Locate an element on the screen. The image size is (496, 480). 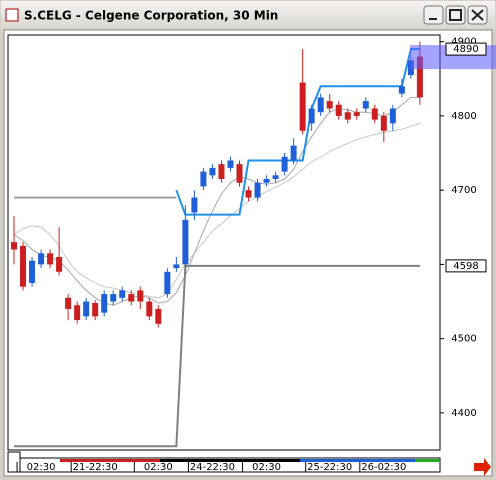
maximize-button is located at coordinates (455, 15).